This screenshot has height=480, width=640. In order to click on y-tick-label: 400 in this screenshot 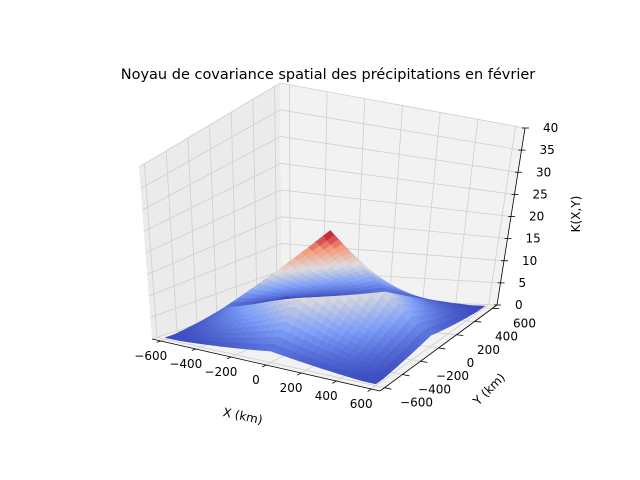, I will do `click(506, 337)`.